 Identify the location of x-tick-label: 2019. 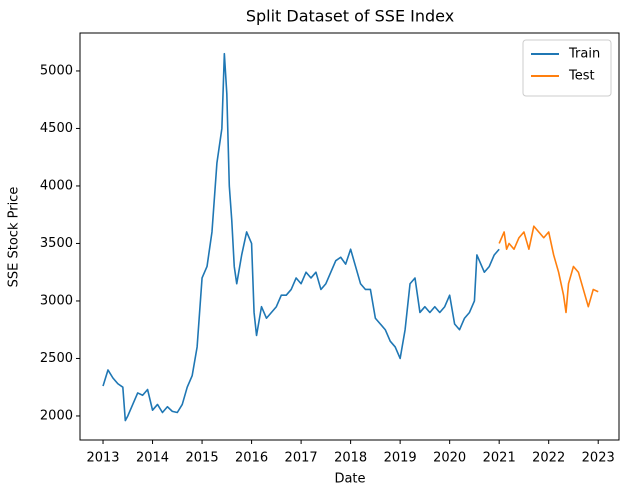
(400, 458).